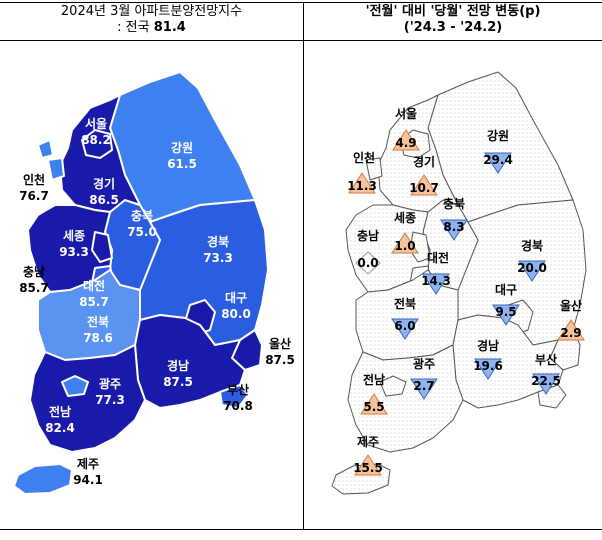 The width and height of the screenshot is (602, 540). What do you see at coordinates (110, 400) in the screenshot?
I see `index-label-gwangju-value: 77.3` at bounding box center [110, 400].